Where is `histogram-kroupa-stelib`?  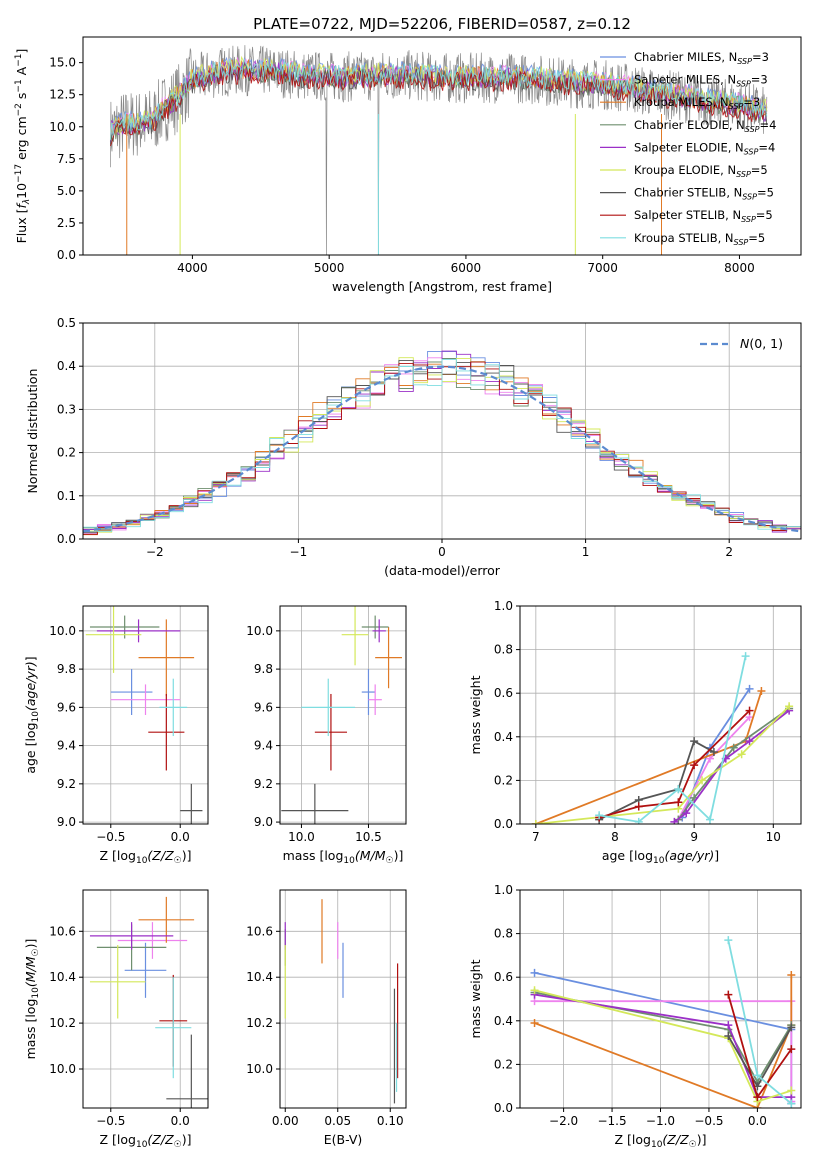
histogram-kroupa-stelib is located at coordinates (442, 445).